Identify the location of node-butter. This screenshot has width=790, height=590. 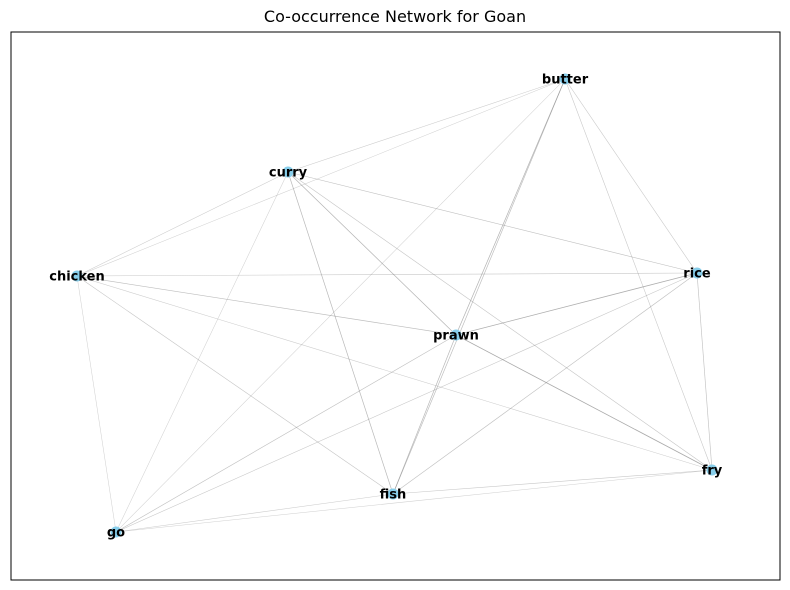
(565, 79).